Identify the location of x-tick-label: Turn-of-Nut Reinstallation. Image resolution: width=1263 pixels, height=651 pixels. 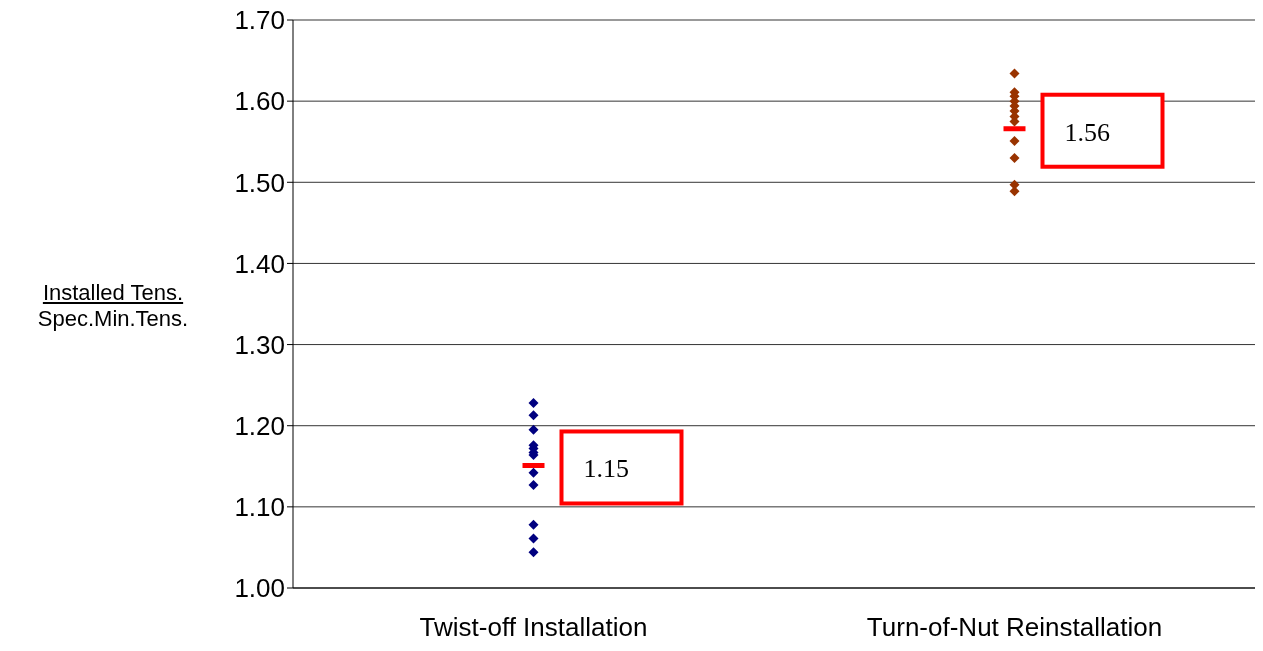
(1014, 627).